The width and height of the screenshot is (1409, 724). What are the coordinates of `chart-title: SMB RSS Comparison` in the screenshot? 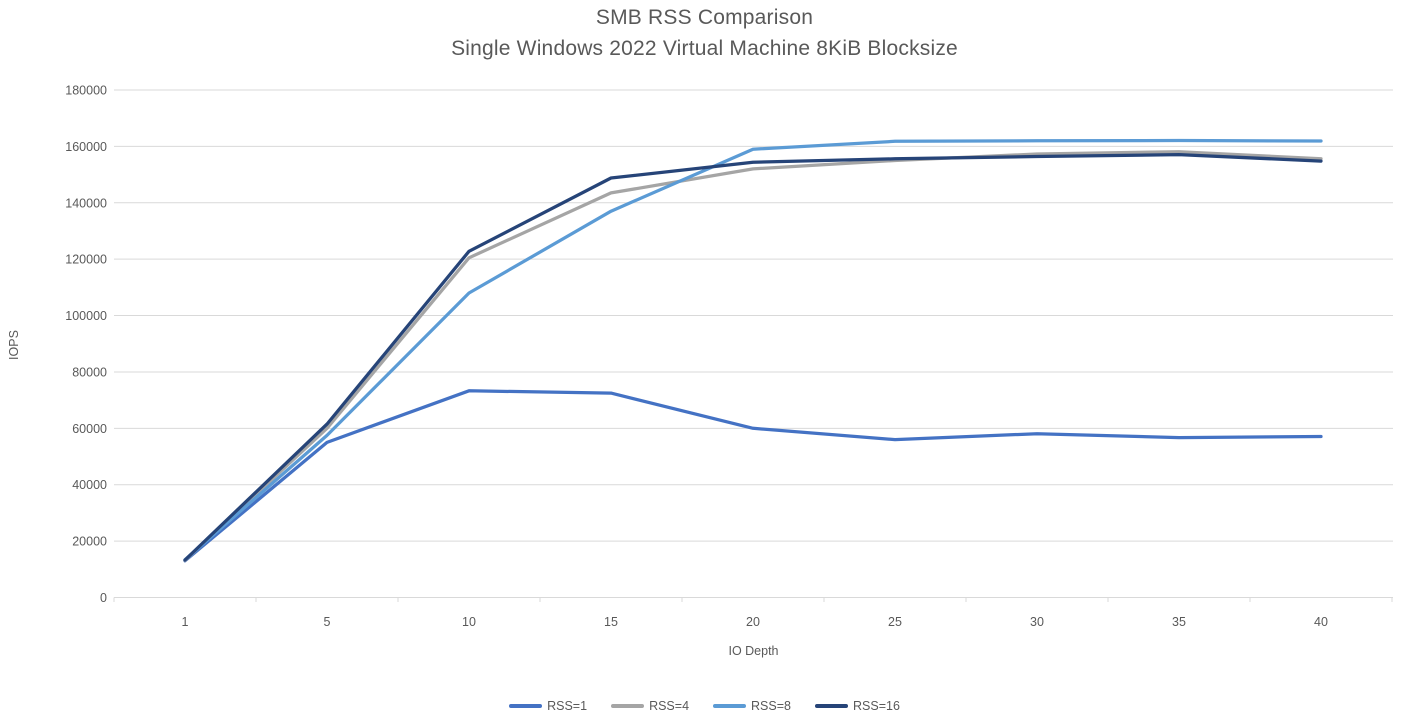 It's located at (704, 17).